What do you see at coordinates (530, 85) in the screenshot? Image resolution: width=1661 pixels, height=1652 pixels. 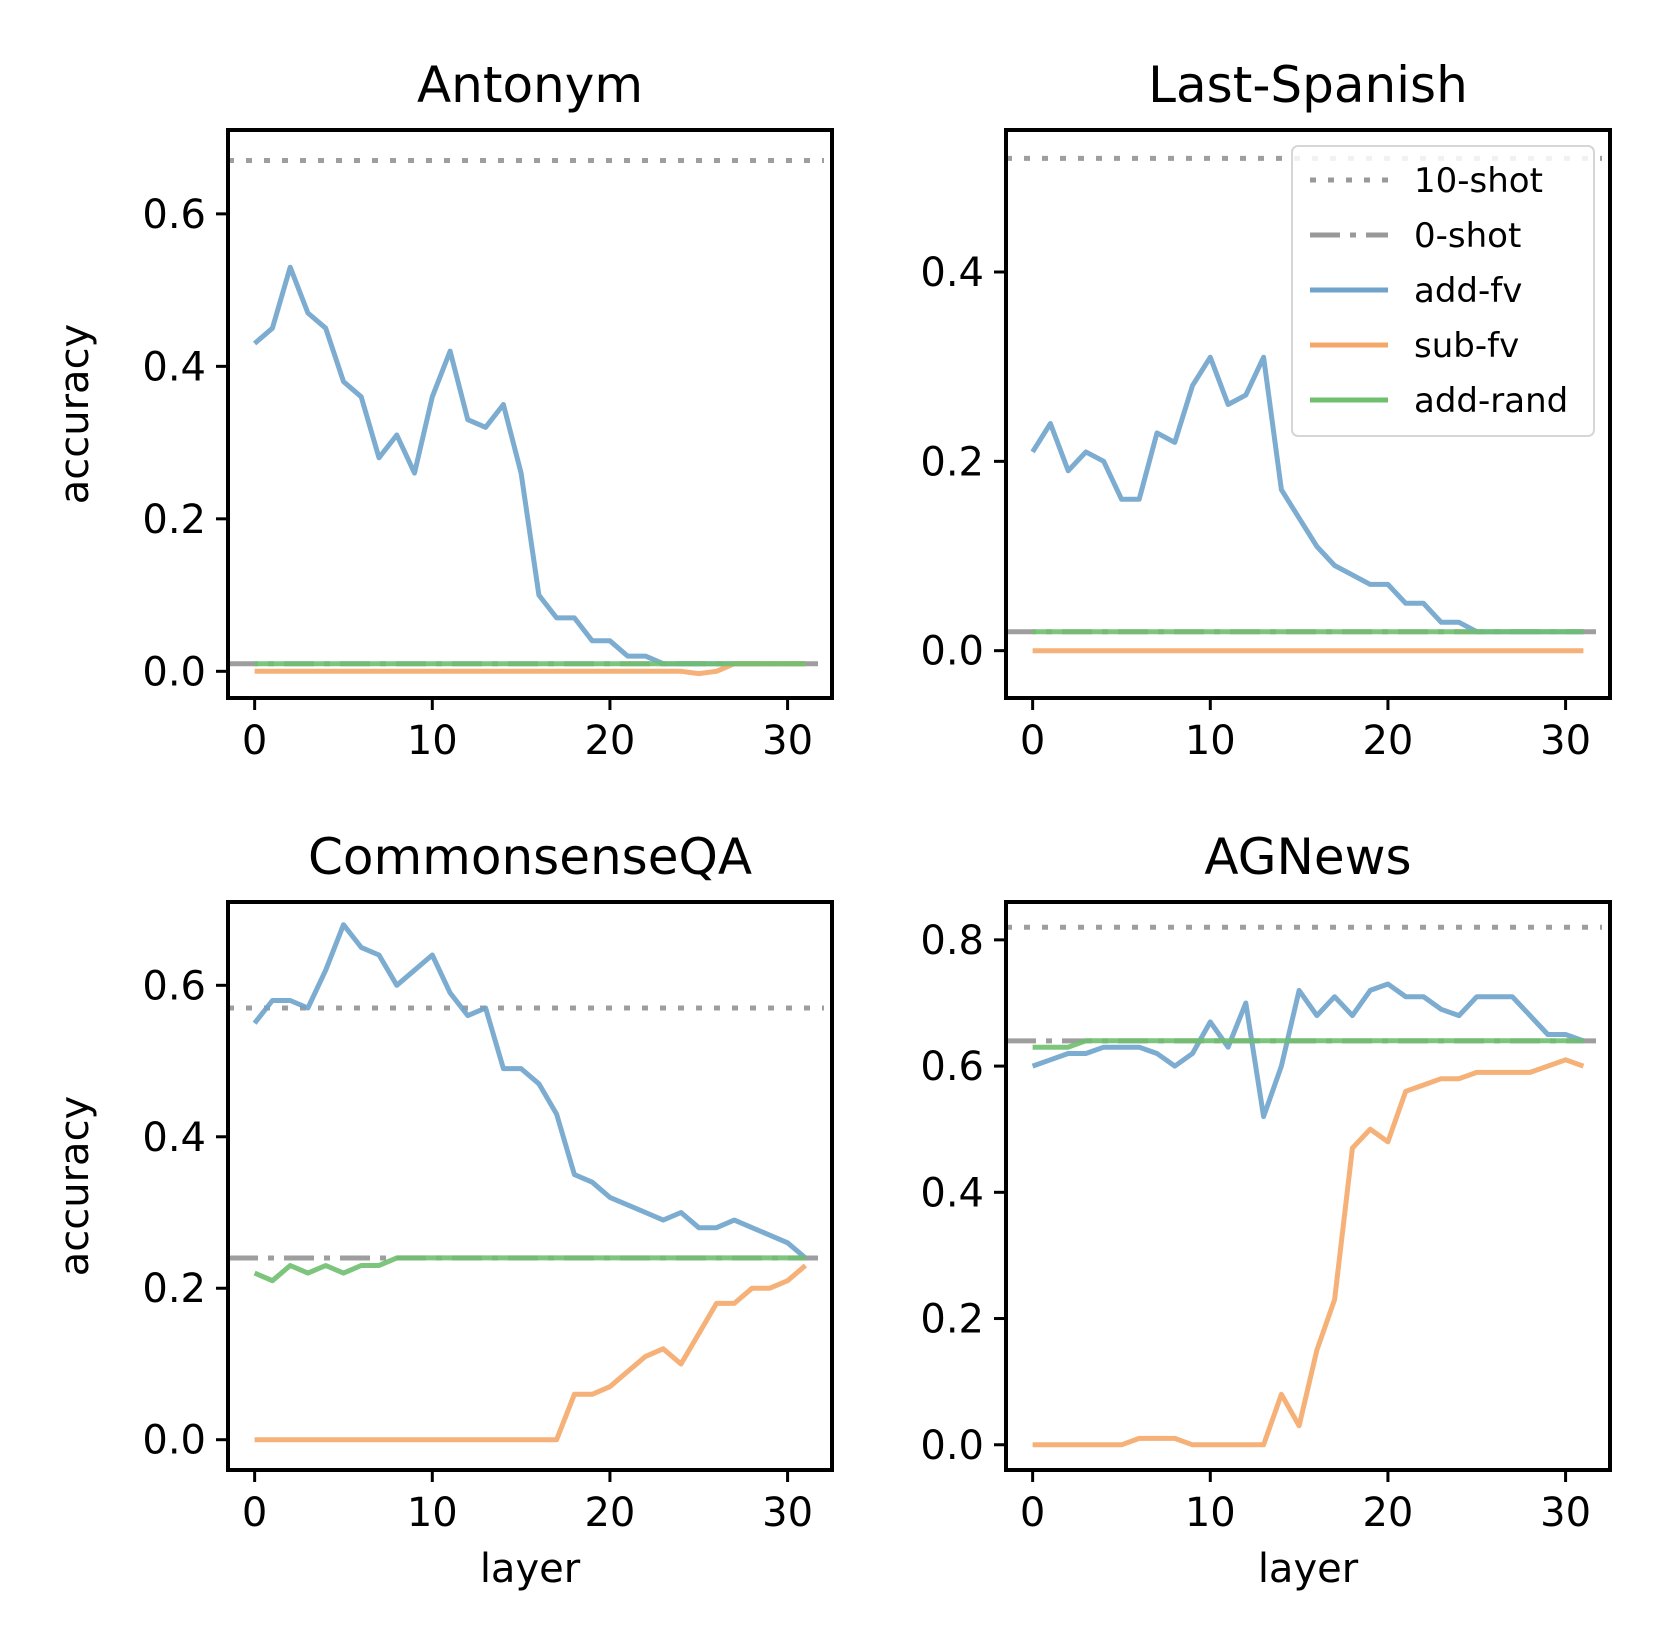 I see `subplot-title: Antonym` at bounding box center [530, 85].